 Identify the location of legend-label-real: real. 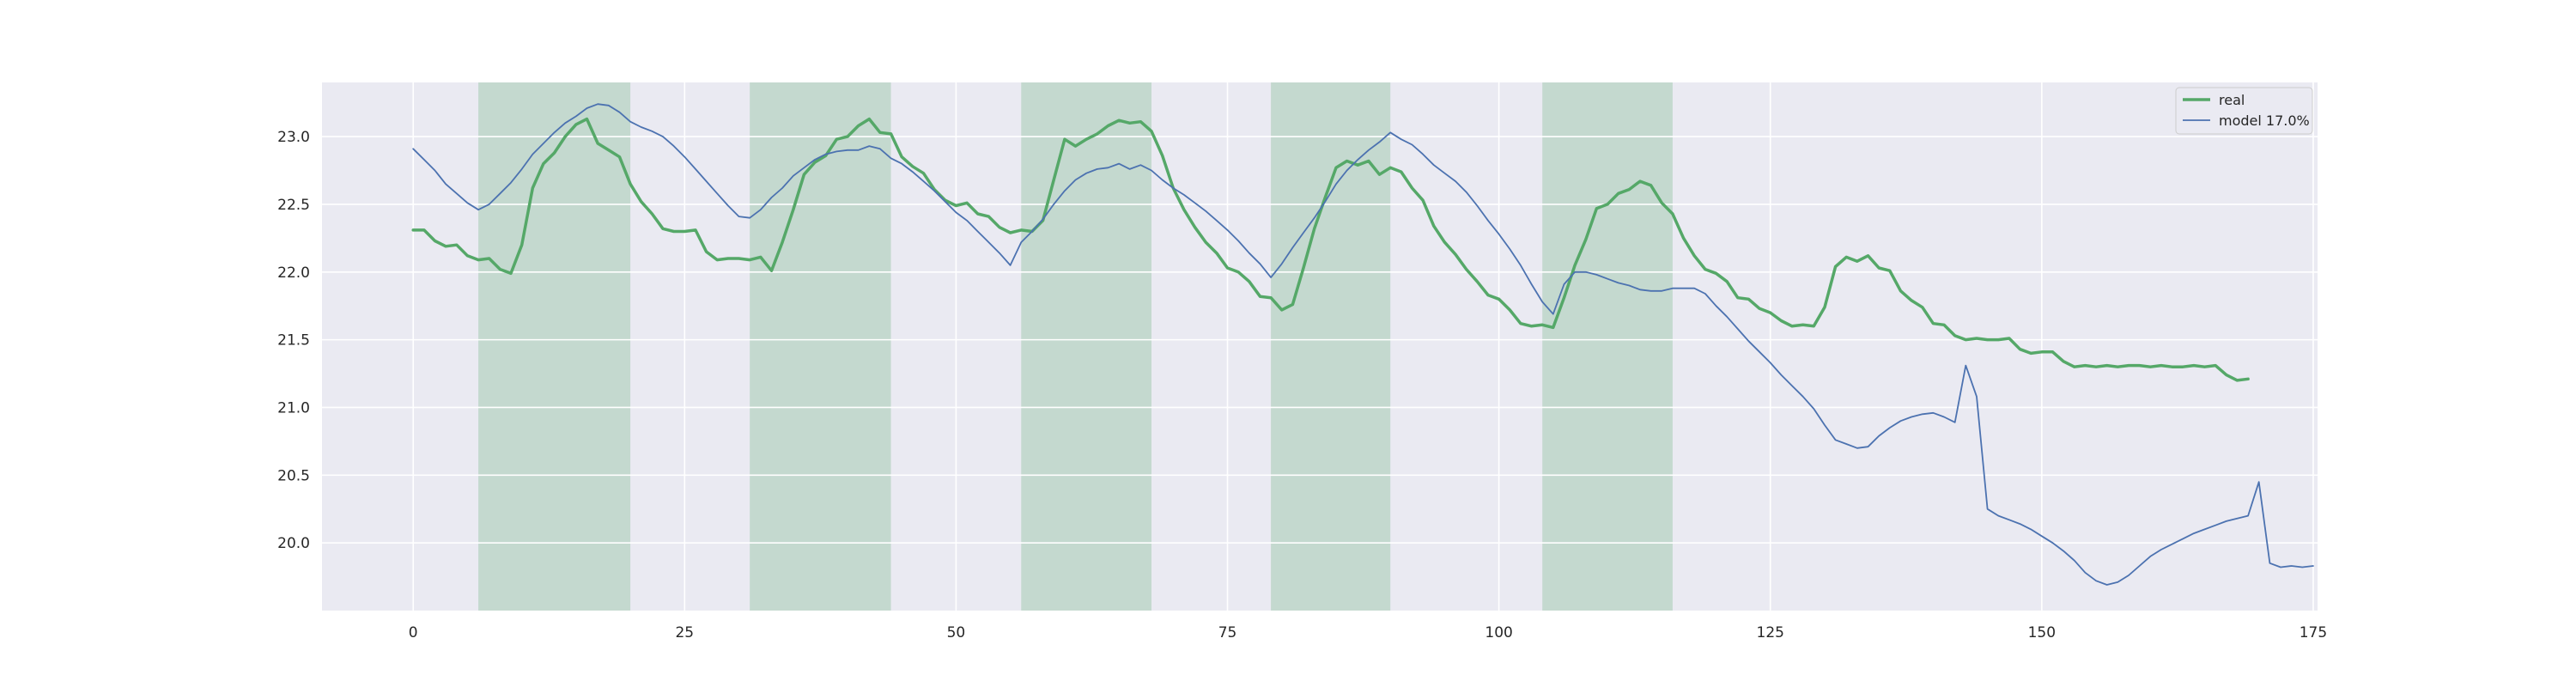
(2232, 100).